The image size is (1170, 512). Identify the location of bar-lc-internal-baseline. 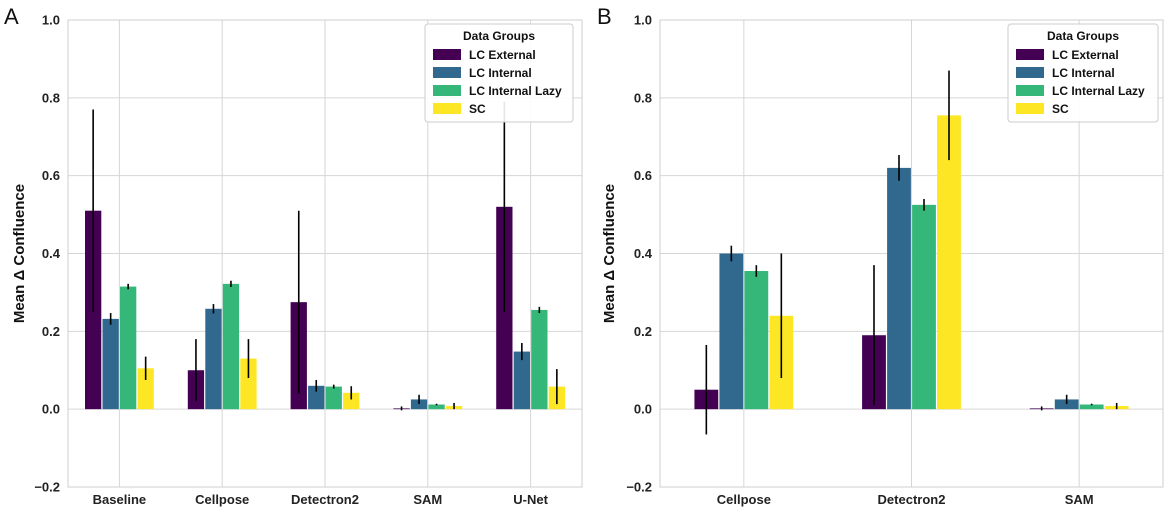
(110, 364).